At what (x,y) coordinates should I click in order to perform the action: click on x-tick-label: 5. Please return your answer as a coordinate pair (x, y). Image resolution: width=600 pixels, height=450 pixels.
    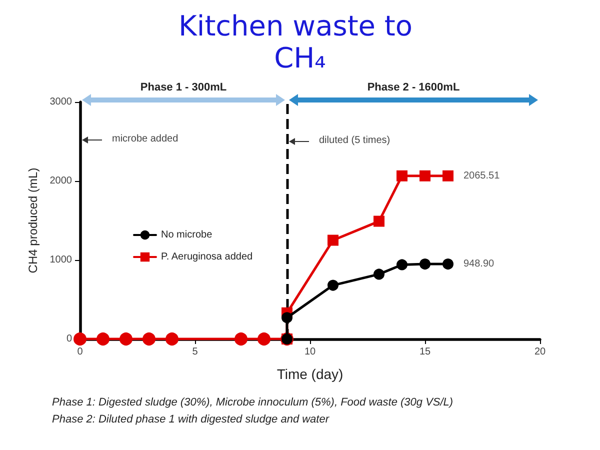
    Looking at the image, I should click on (195, 352).